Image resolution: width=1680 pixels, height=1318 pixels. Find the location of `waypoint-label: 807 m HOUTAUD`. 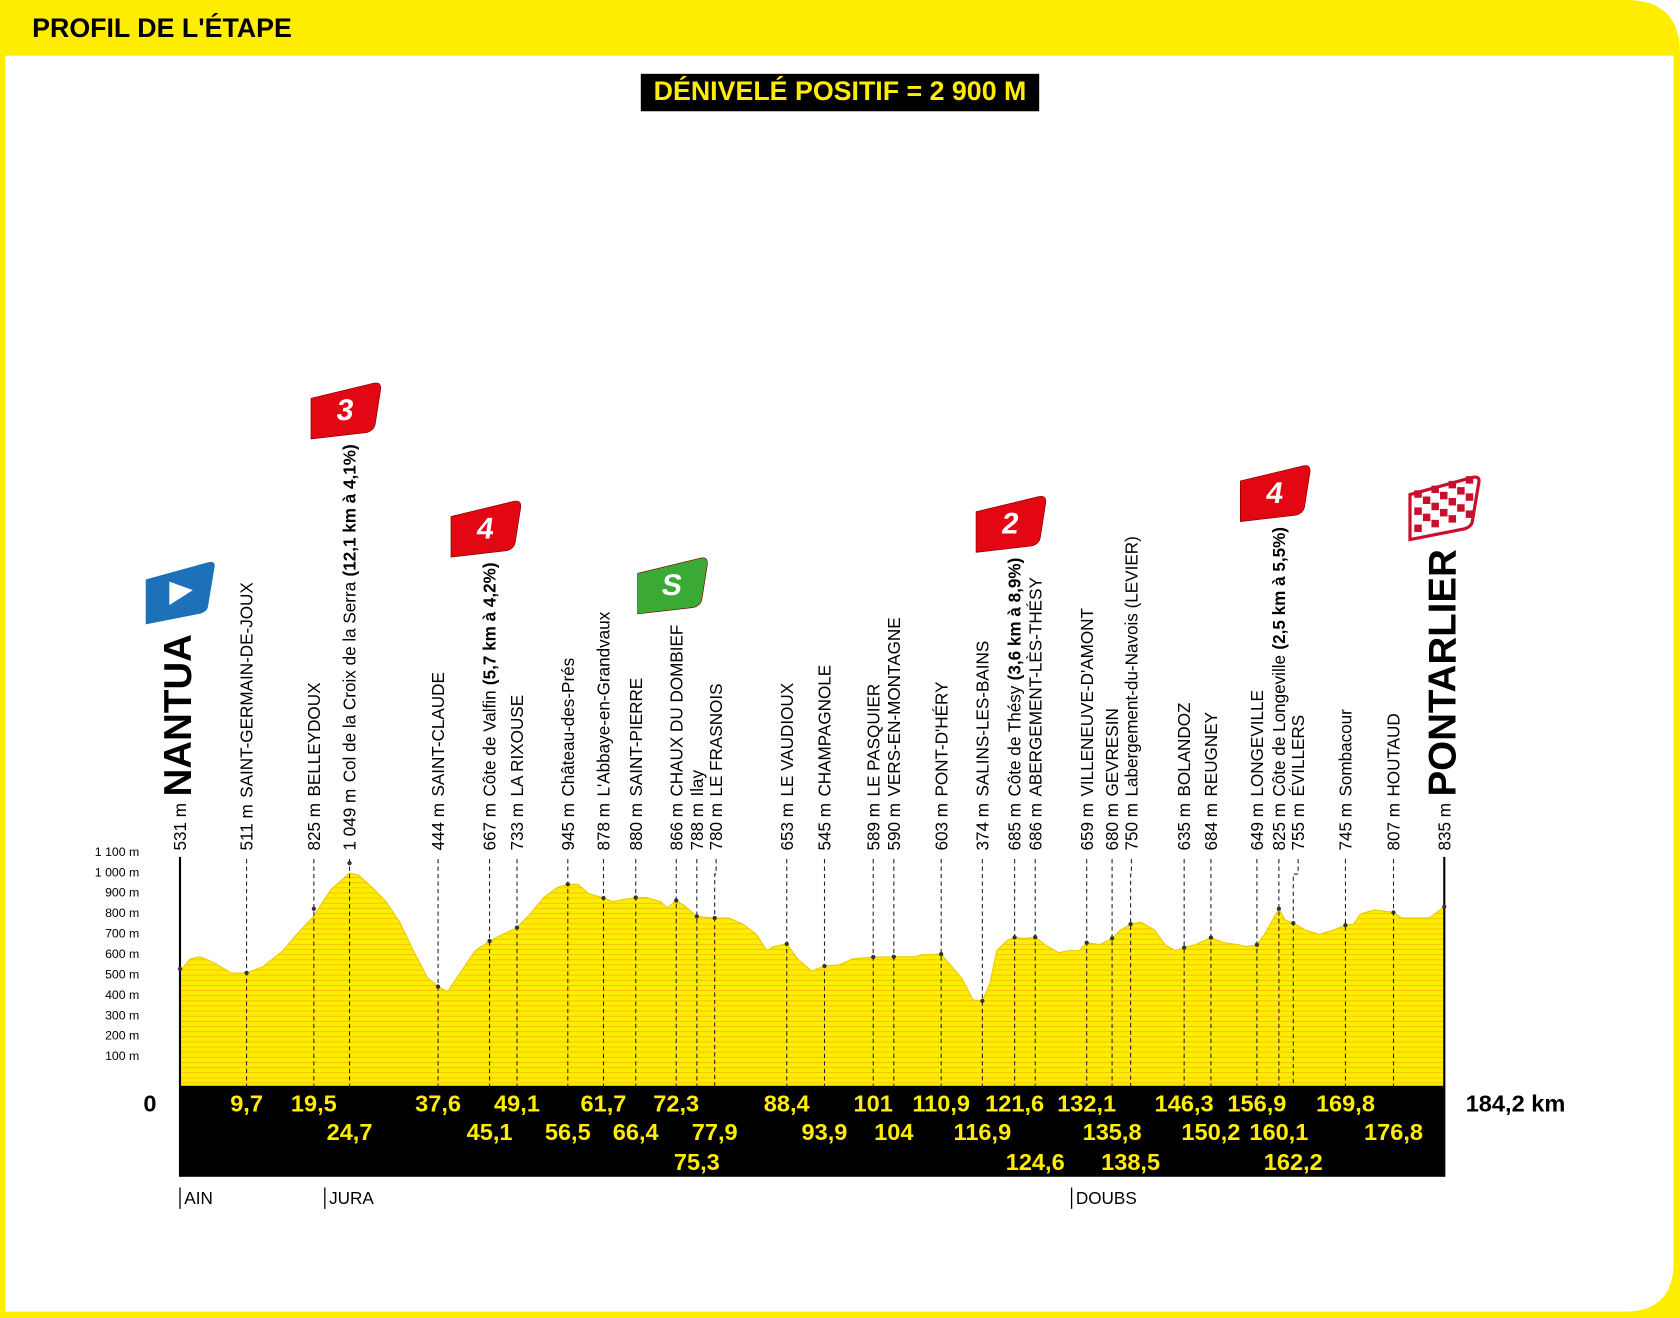

waypoint-label: 807 m HOUTAUD is located at coordinates (1393, 781).